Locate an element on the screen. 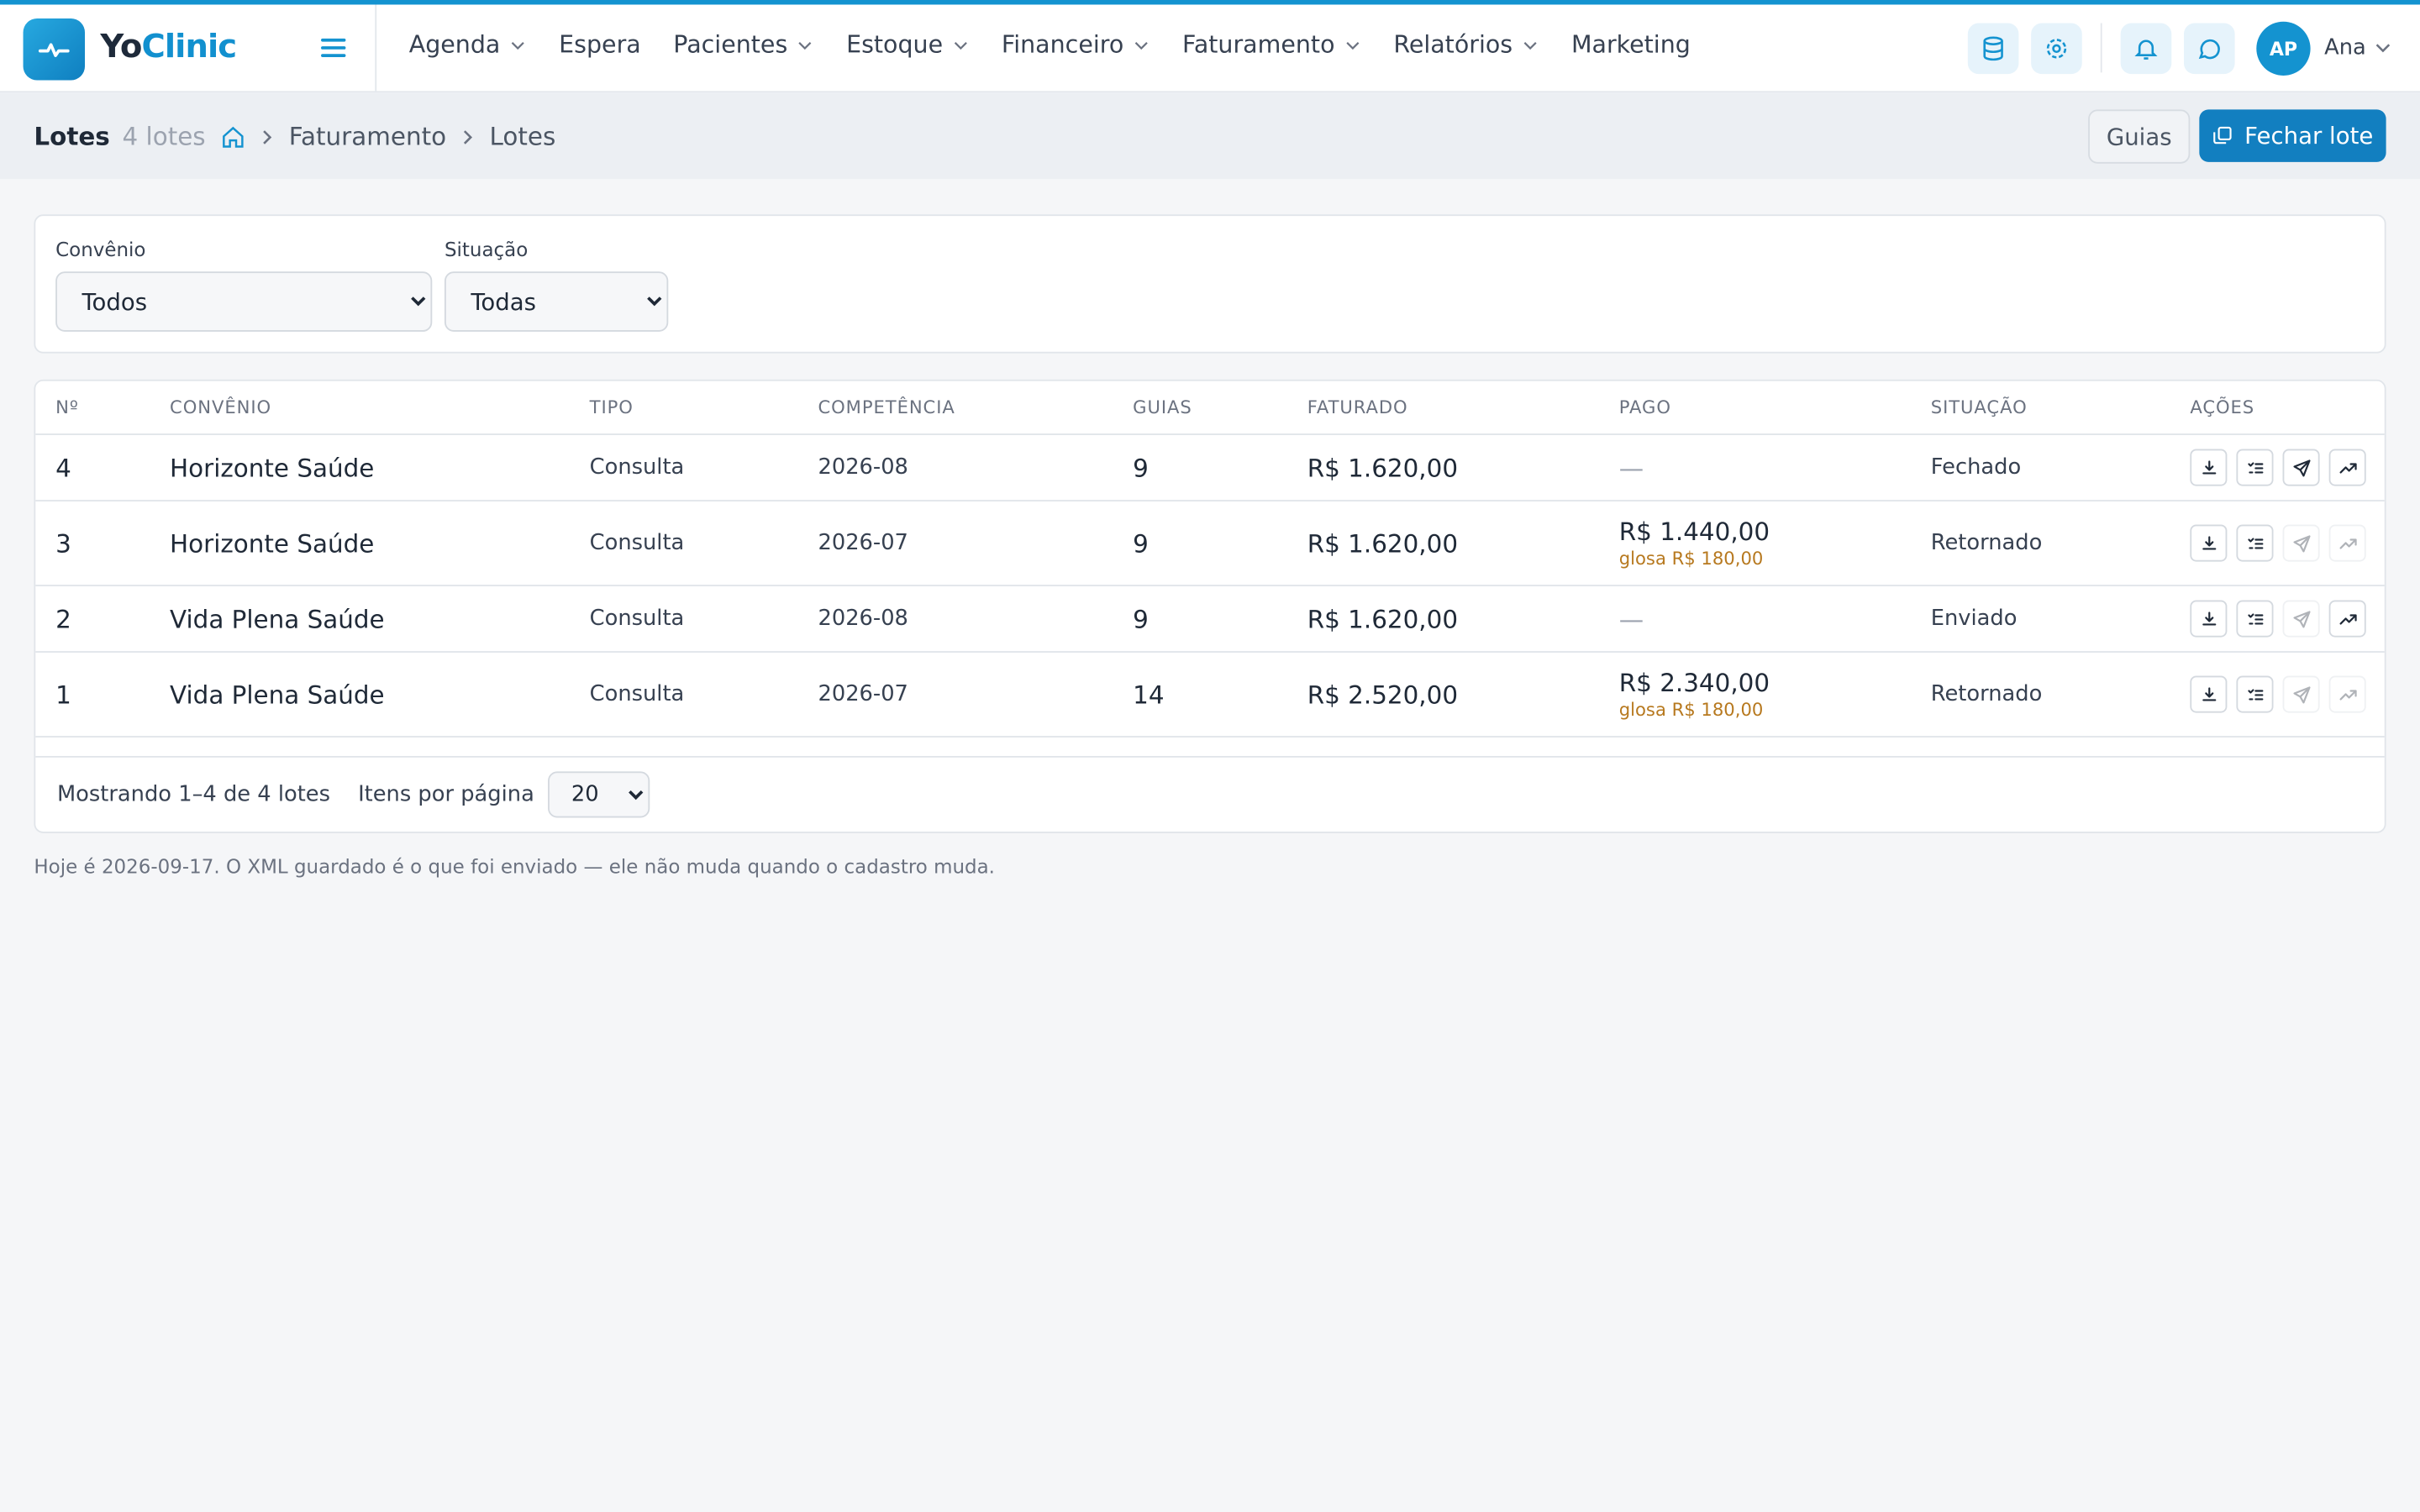 This screenshot has width=2420, height=1512. nav-item: Estoque is located at coordinates (907, 45).